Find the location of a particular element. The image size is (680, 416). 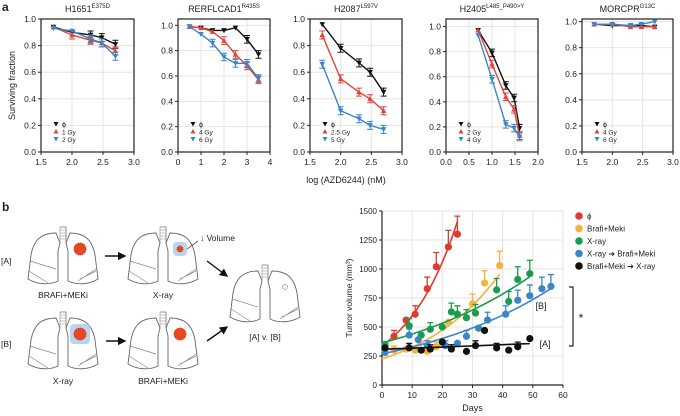

arrow is located at coordinates (217, 334).